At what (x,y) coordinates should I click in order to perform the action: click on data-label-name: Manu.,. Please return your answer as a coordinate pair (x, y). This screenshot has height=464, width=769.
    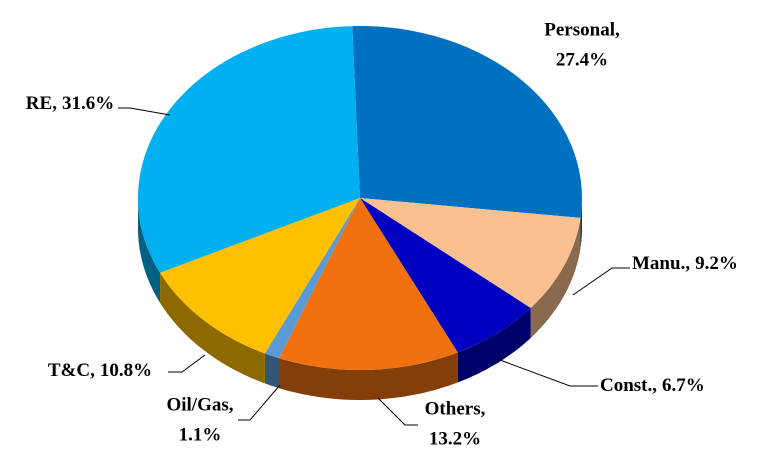
    Looking at the image, I should click on (661, 263).